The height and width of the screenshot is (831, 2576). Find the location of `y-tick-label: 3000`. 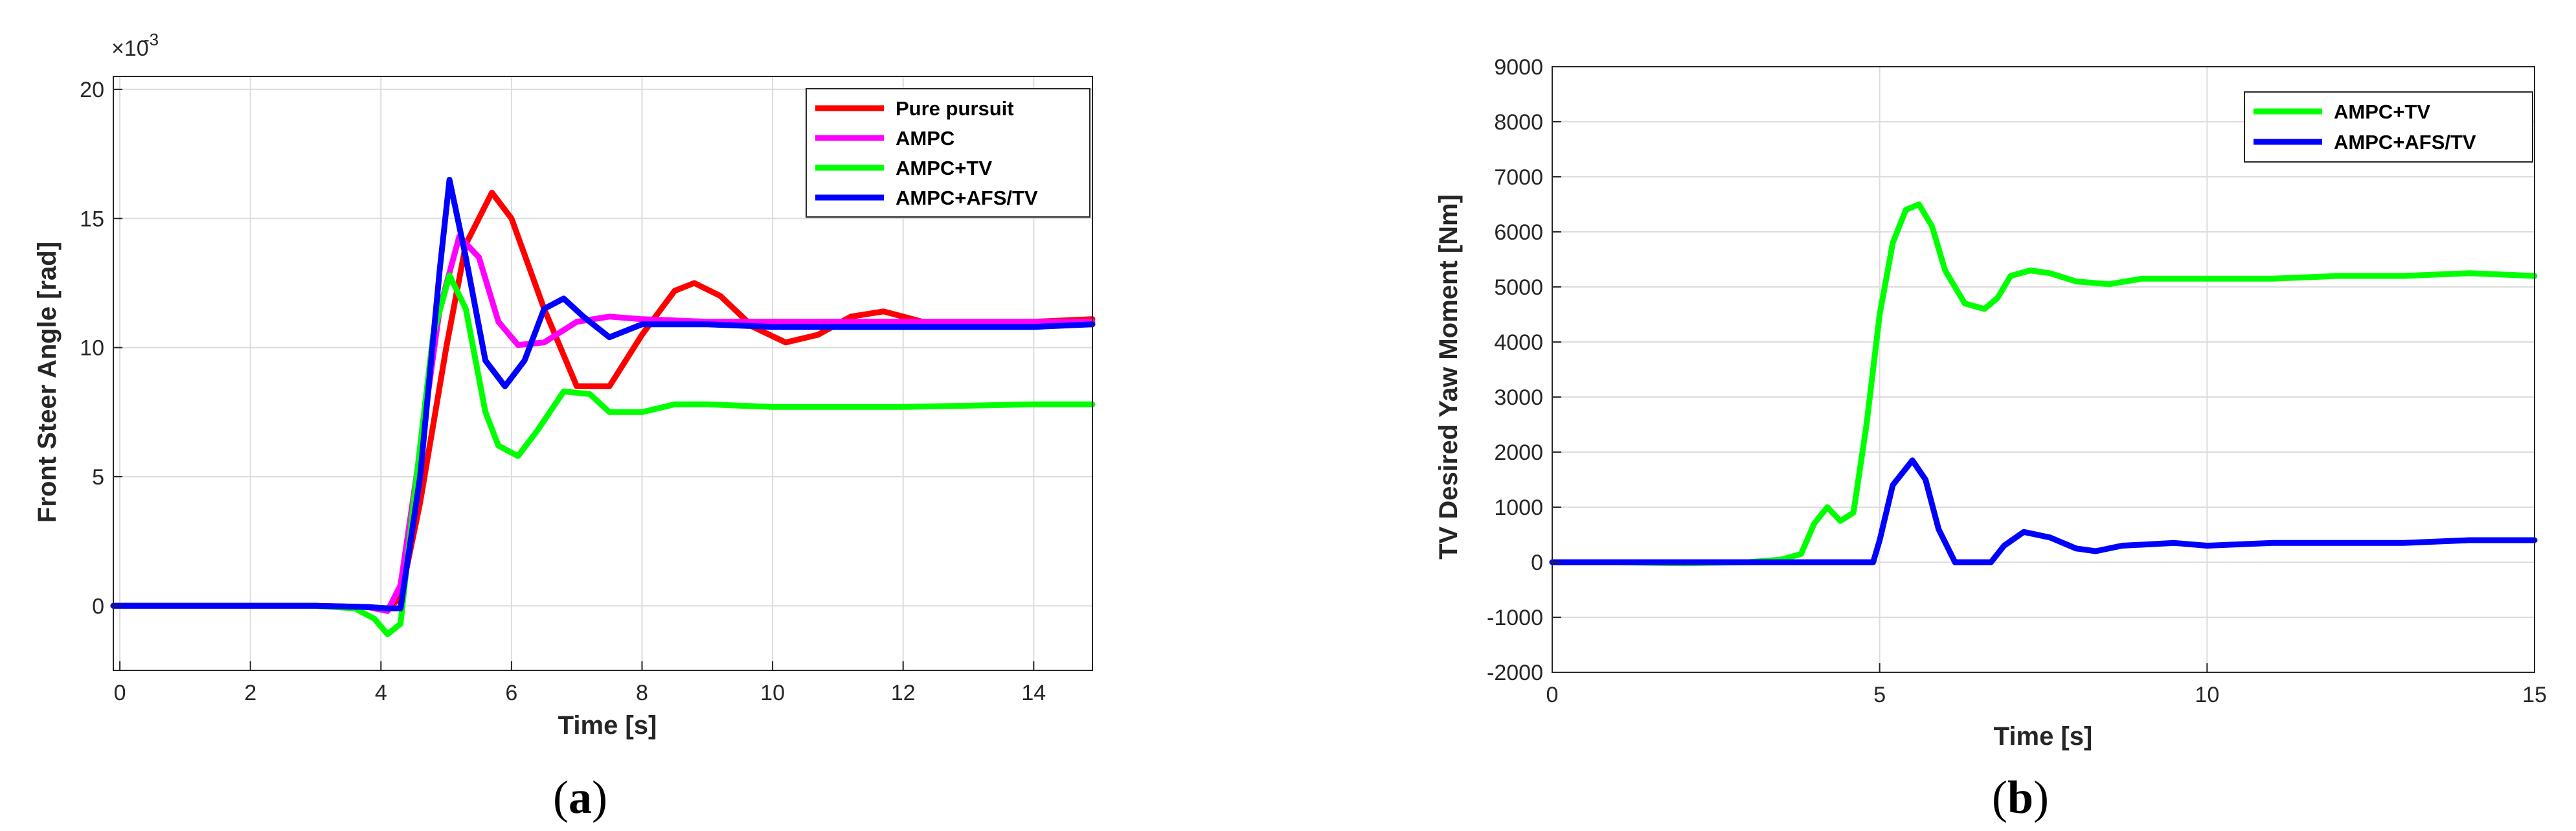

y-tick-label: 3000 is located at coordinates (1518, 398).